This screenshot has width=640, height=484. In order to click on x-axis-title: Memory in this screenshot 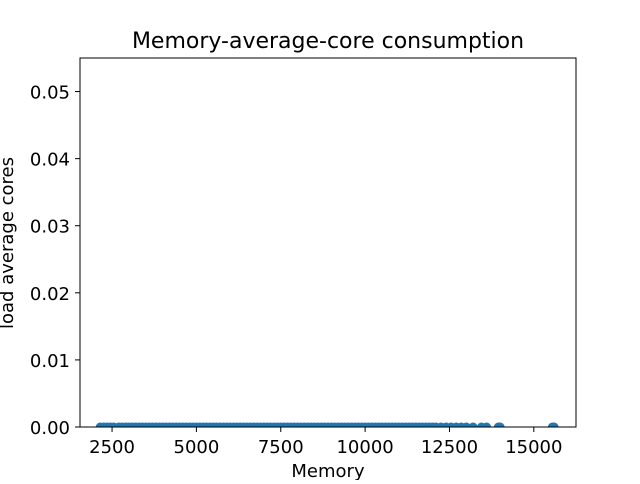, I will do `click(328, 470)`.